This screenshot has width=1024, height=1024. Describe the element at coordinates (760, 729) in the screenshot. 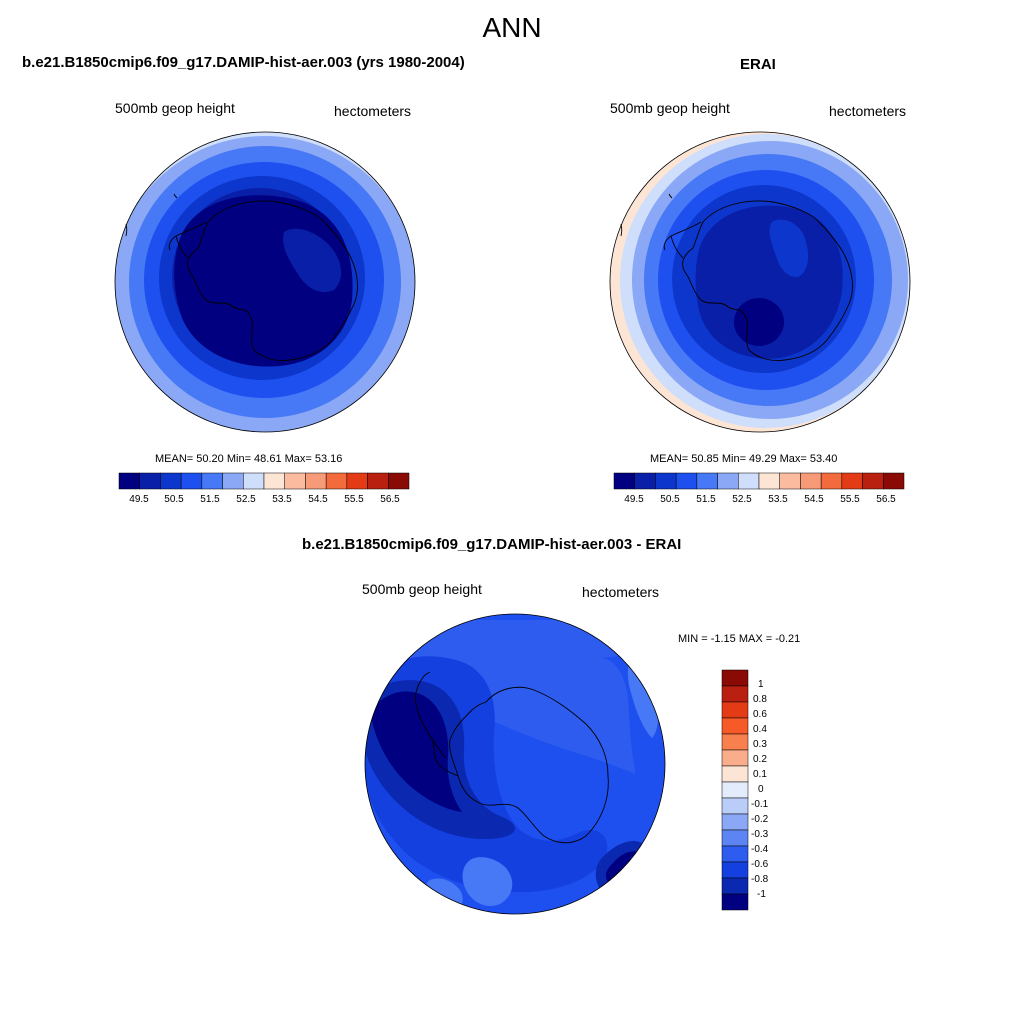

I see `panel3-colorbar-label: 0.4` at that location.